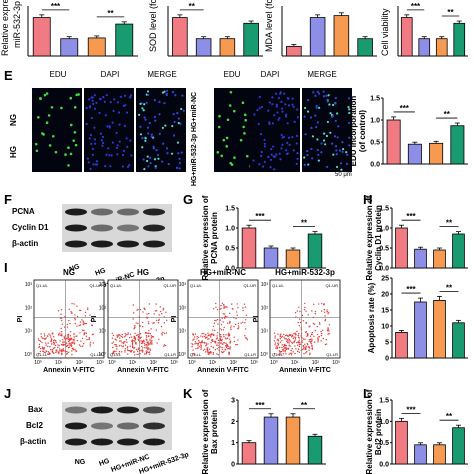 This screenshot has width=474, height=474. I want to click on micrograph, so click(57, 109).